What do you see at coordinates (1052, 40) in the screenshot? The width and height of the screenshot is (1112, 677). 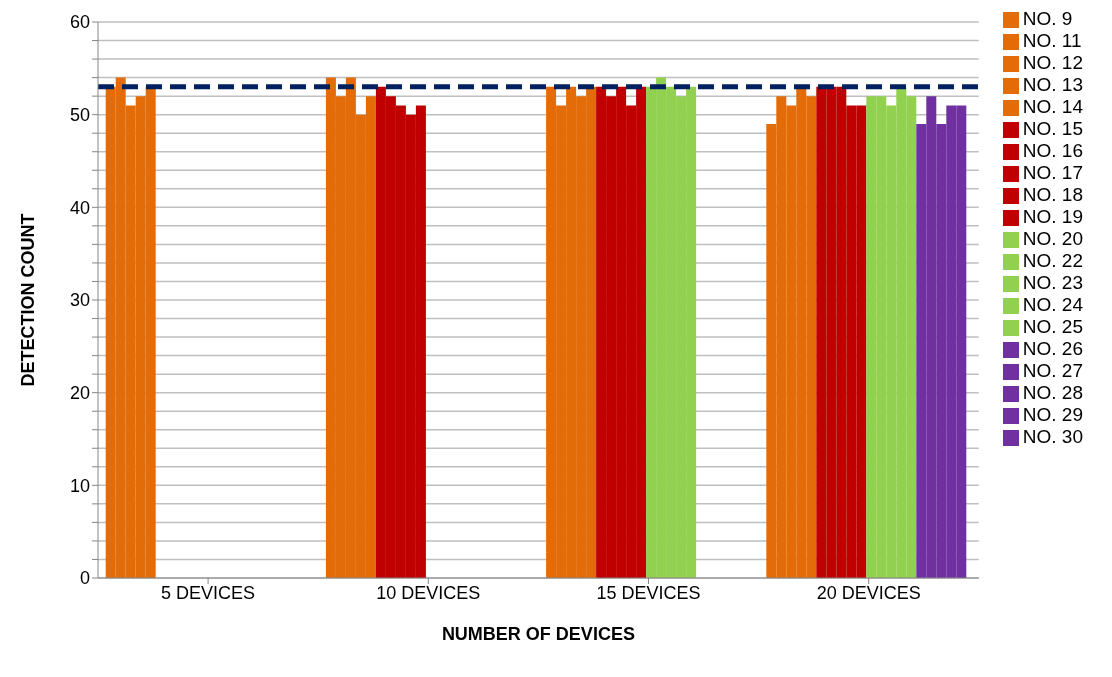 I see `legend-label: NO. 11` at bounding box center [1052, 40].